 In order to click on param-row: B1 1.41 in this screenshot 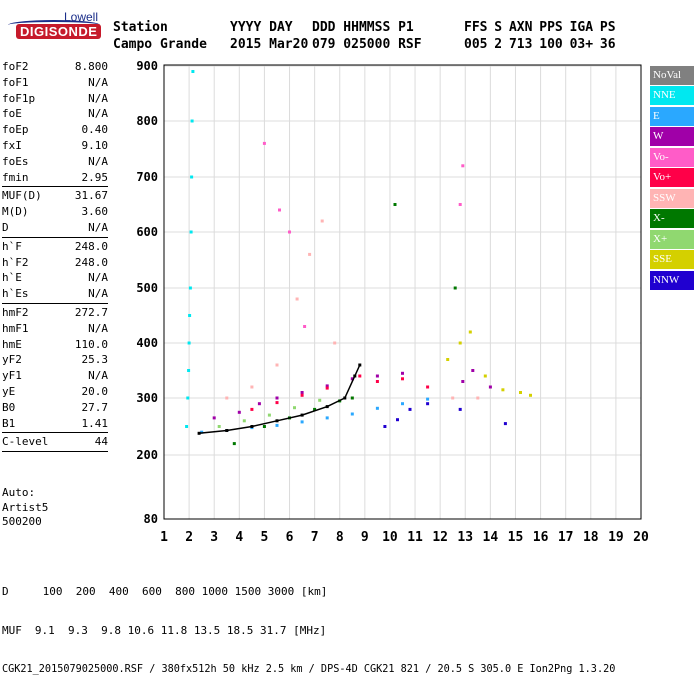, I will do `click(55, 424)`.